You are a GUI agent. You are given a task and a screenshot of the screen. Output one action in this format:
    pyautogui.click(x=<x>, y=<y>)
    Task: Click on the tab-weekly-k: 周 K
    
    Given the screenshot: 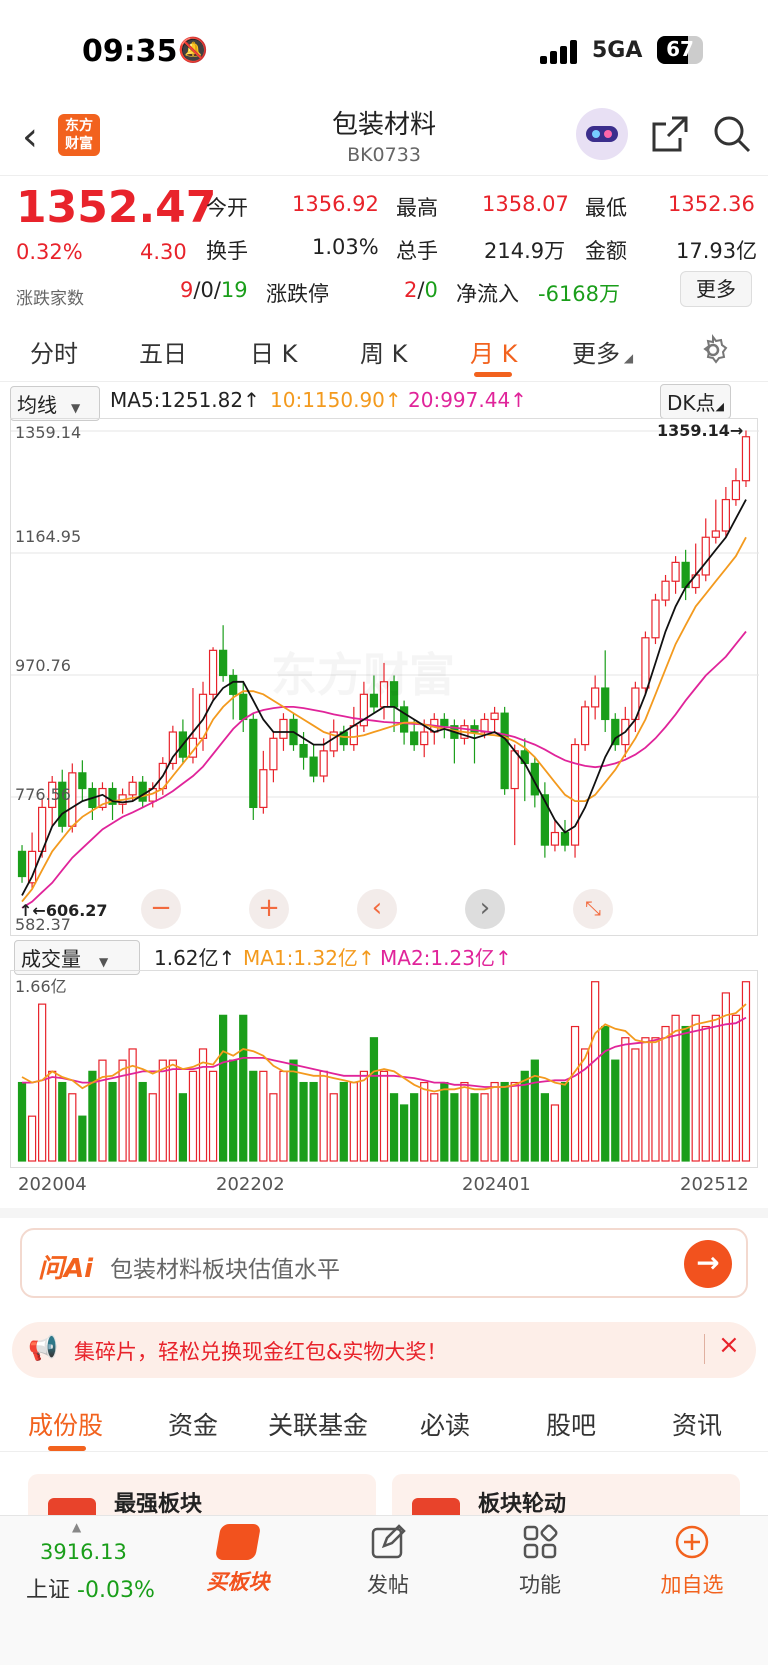 What is the action you would take?
    pyautogui.click(x=384, y=354)
    